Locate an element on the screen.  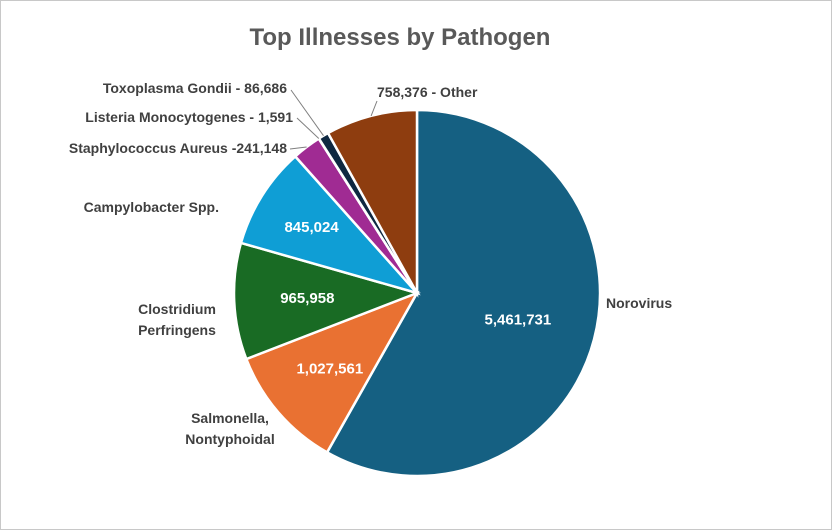
name-label-clostridium-line2: Perfringens is located at coordinates (177, 330).